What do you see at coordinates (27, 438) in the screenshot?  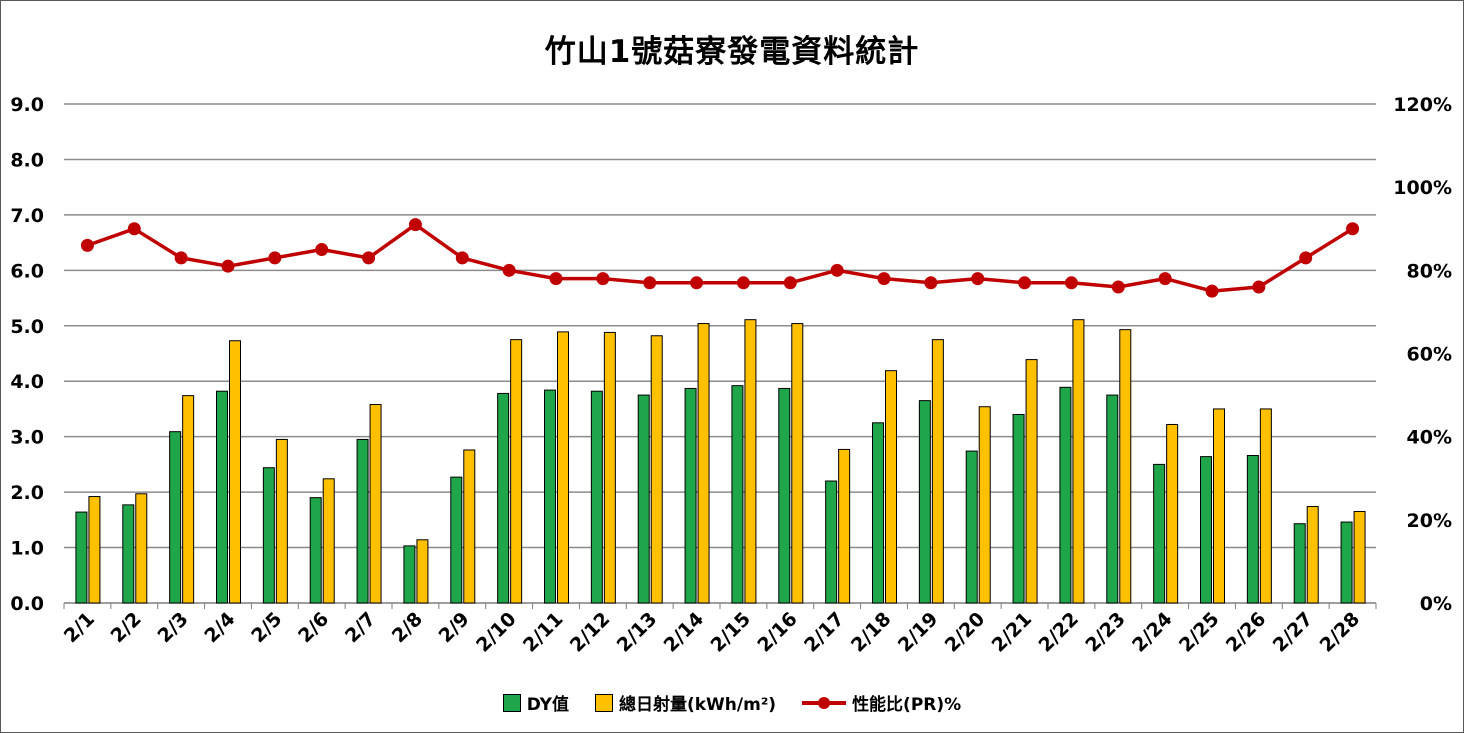 I see `y-left-tick-label: 3.0` at bounding box center [27, 438].